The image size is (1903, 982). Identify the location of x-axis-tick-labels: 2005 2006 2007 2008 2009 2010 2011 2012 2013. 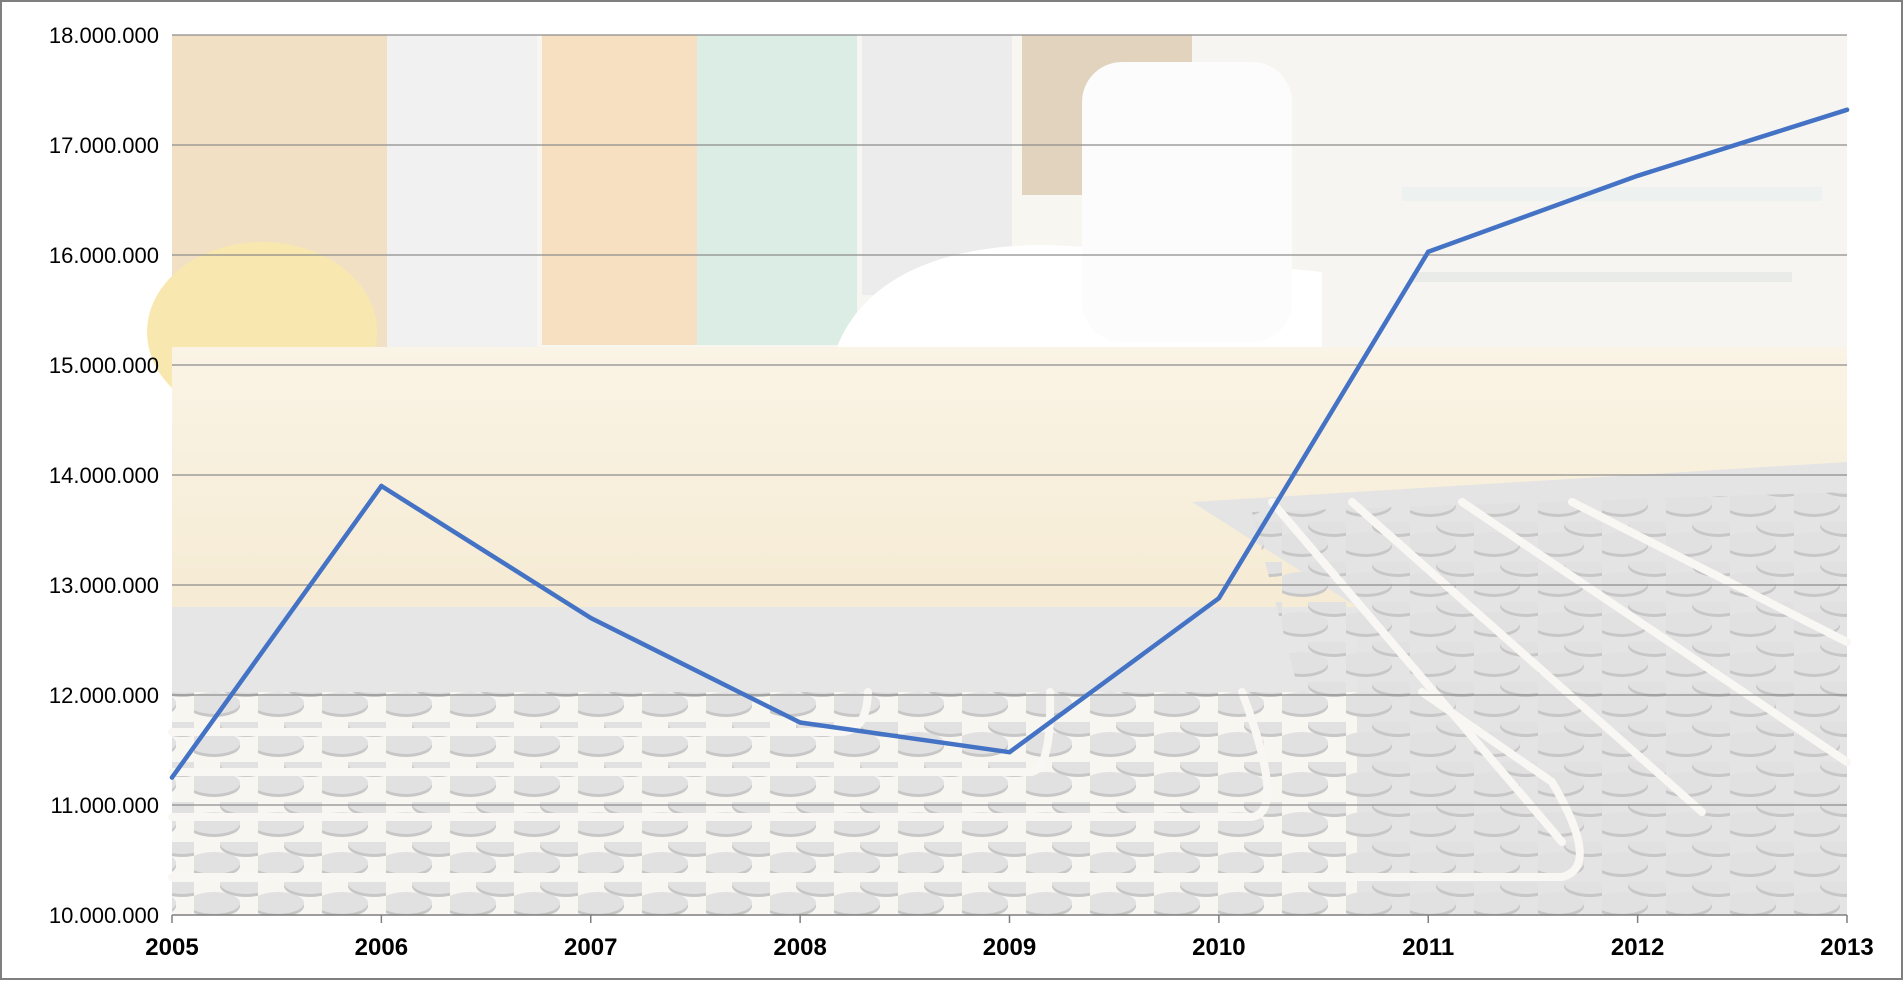
(1009, 947).